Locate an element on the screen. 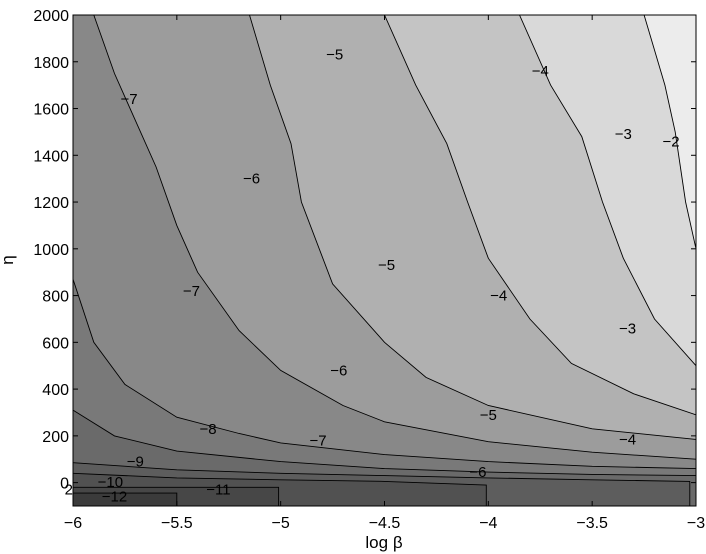 This screenshot has height=554, width=706. contour-label: −9 is located at coordinates (135, 462).